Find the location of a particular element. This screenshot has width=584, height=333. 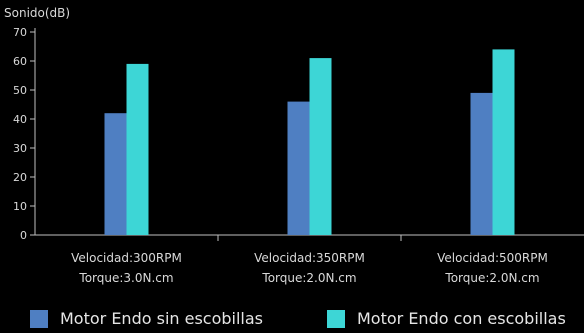

y-tick-label: 40 is located at coordinates (20, 119).